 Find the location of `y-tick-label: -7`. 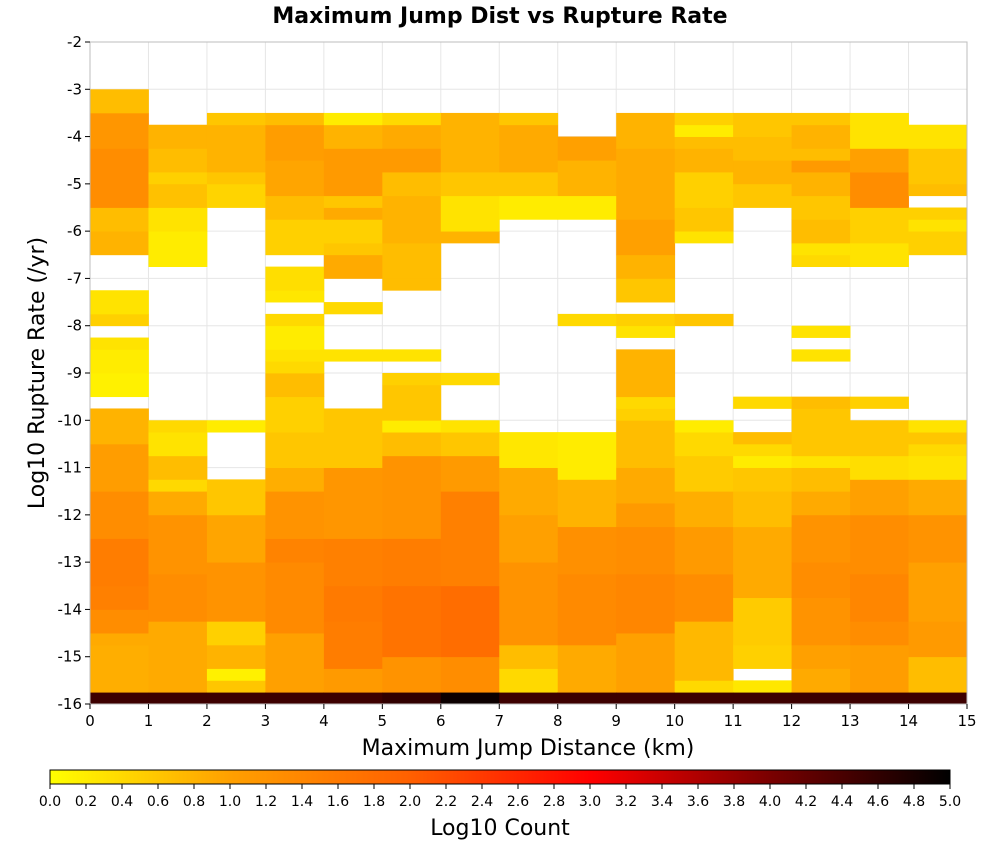

y-tick-label: -7 is located at coordinates (74, 278).